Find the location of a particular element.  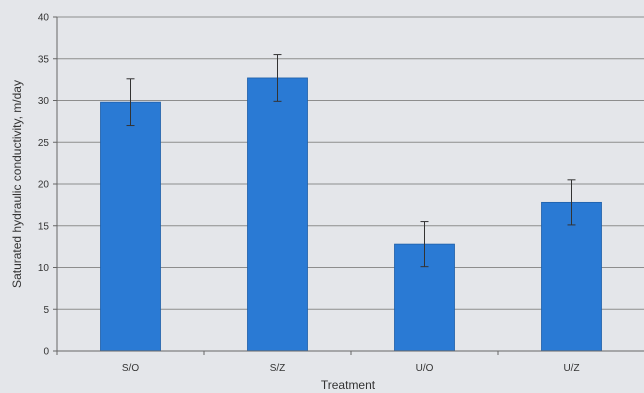

bar-s-z is located at coordinates (277, 214).